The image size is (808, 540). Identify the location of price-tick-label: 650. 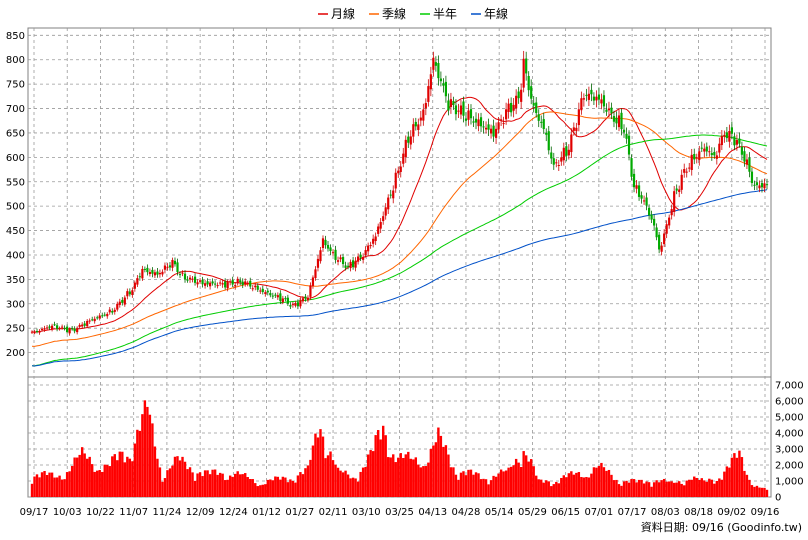
(15, 133).